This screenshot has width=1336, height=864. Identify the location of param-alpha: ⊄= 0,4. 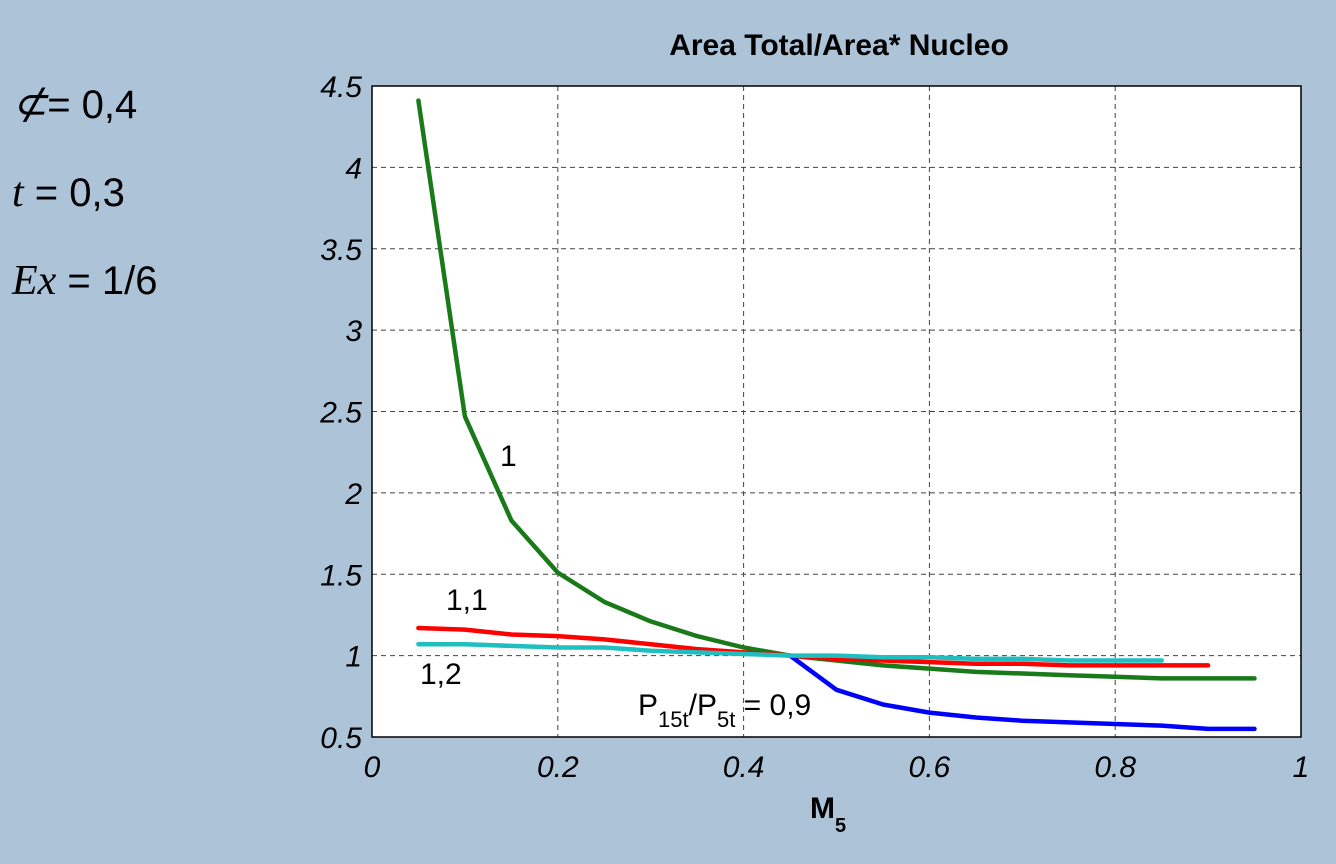
(85, 122).